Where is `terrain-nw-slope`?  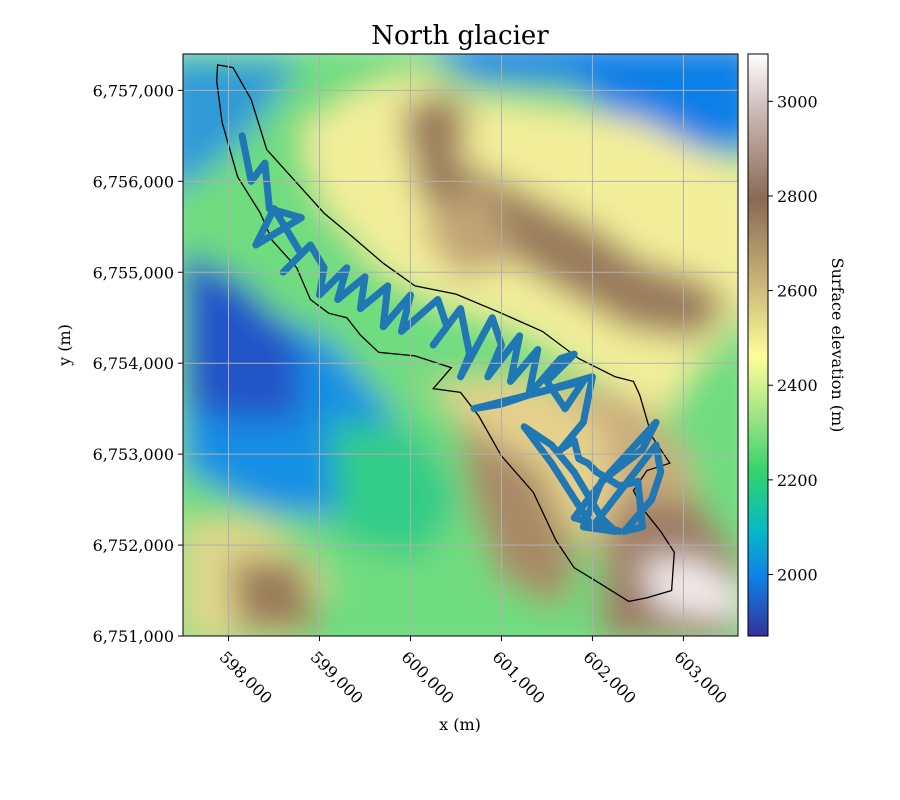 terrain-nw-slope is located at coordinates (241, 122).